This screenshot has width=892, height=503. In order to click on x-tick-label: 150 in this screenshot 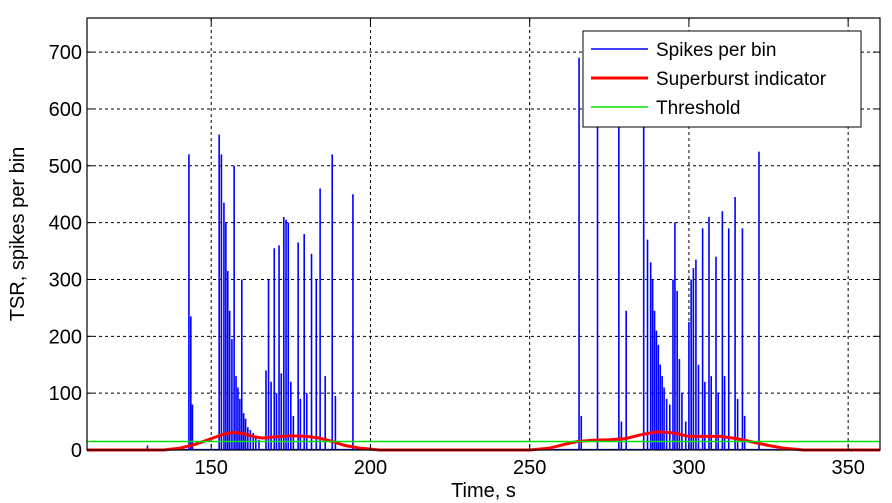, I will do `click(211, 468)`.